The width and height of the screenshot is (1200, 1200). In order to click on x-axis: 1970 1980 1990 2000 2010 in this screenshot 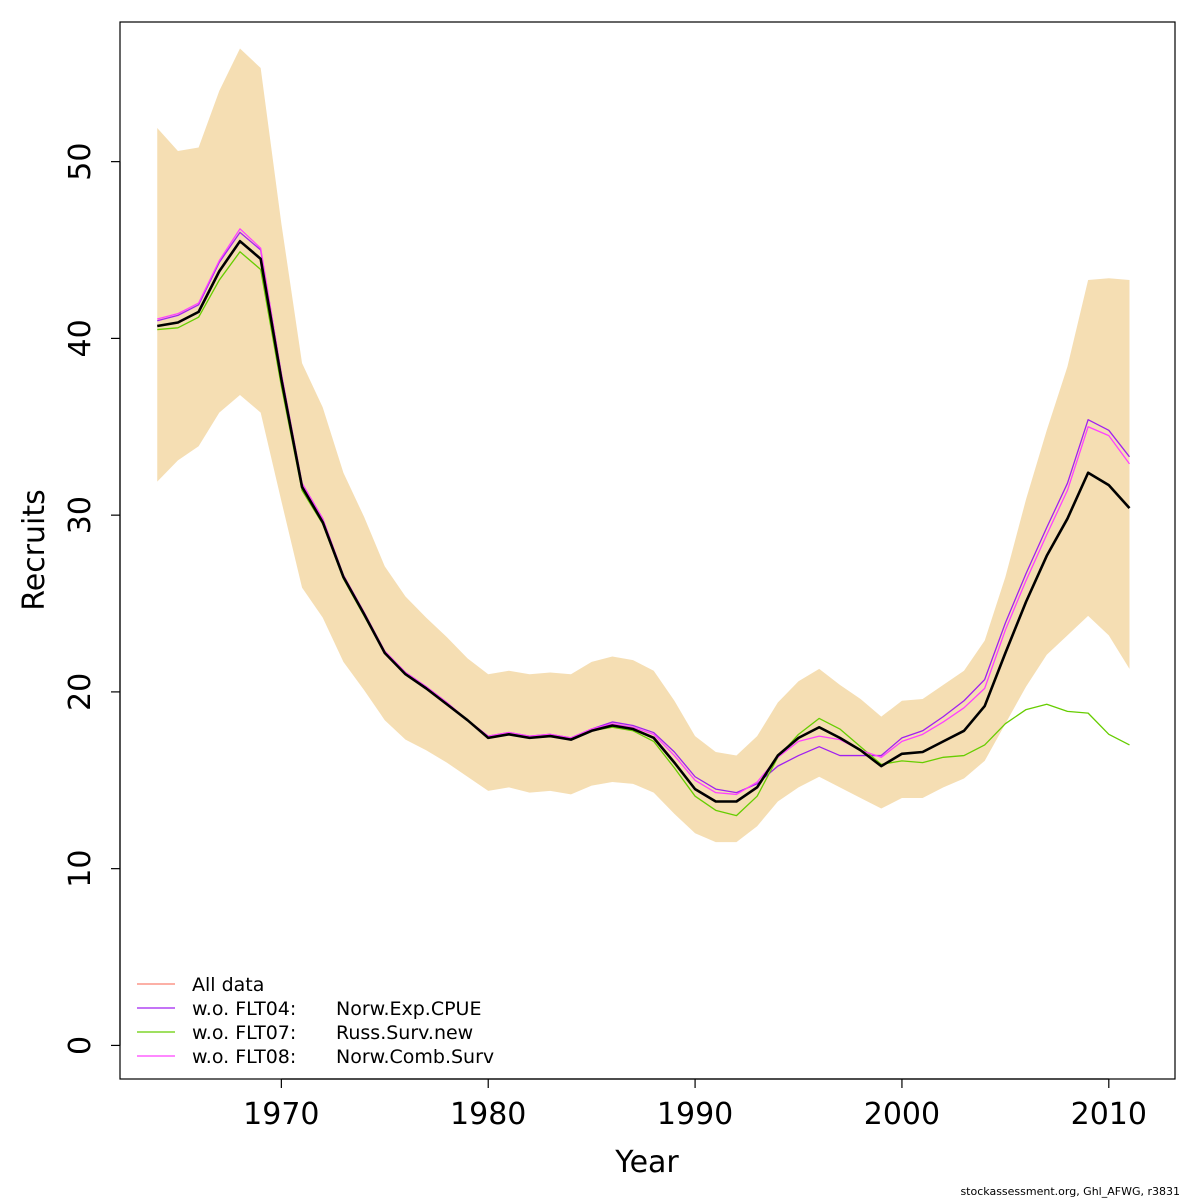, I will do `click(695, 1105)`.